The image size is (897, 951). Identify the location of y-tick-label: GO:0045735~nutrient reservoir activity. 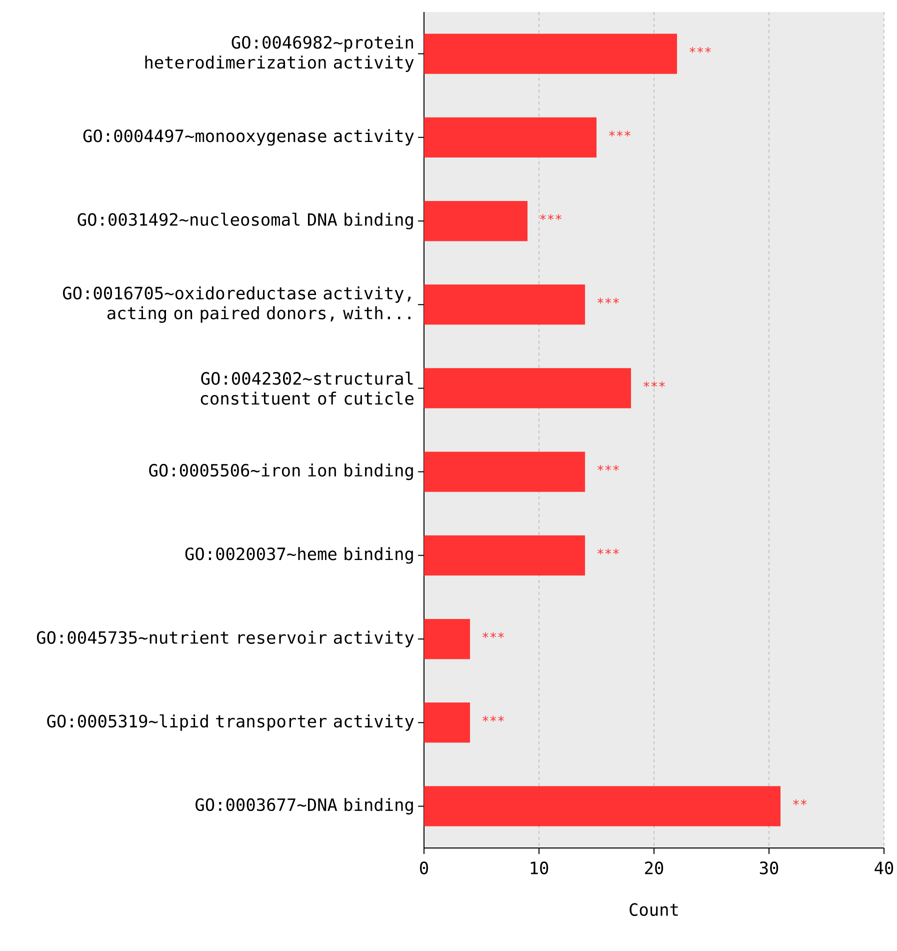
(225, 639).